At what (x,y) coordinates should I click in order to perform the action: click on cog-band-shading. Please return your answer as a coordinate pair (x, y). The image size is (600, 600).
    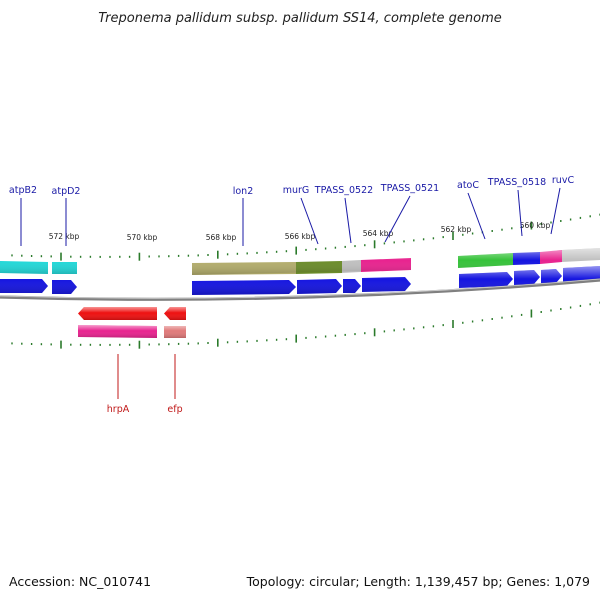
    Looking at the image, I should click on (300, 261).